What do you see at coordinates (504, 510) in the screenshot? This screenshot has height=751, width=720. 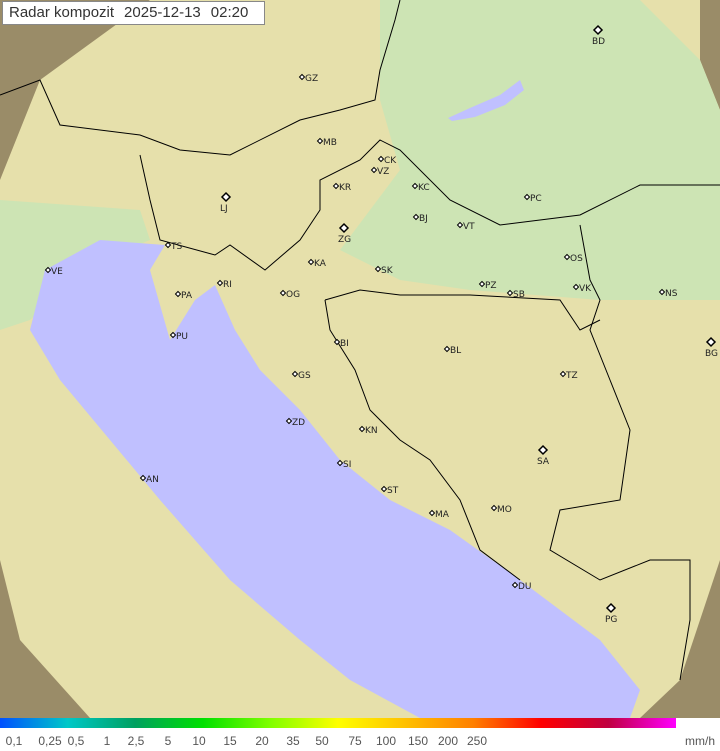 I see `city-label: MO` at bounding box center [504, 510].